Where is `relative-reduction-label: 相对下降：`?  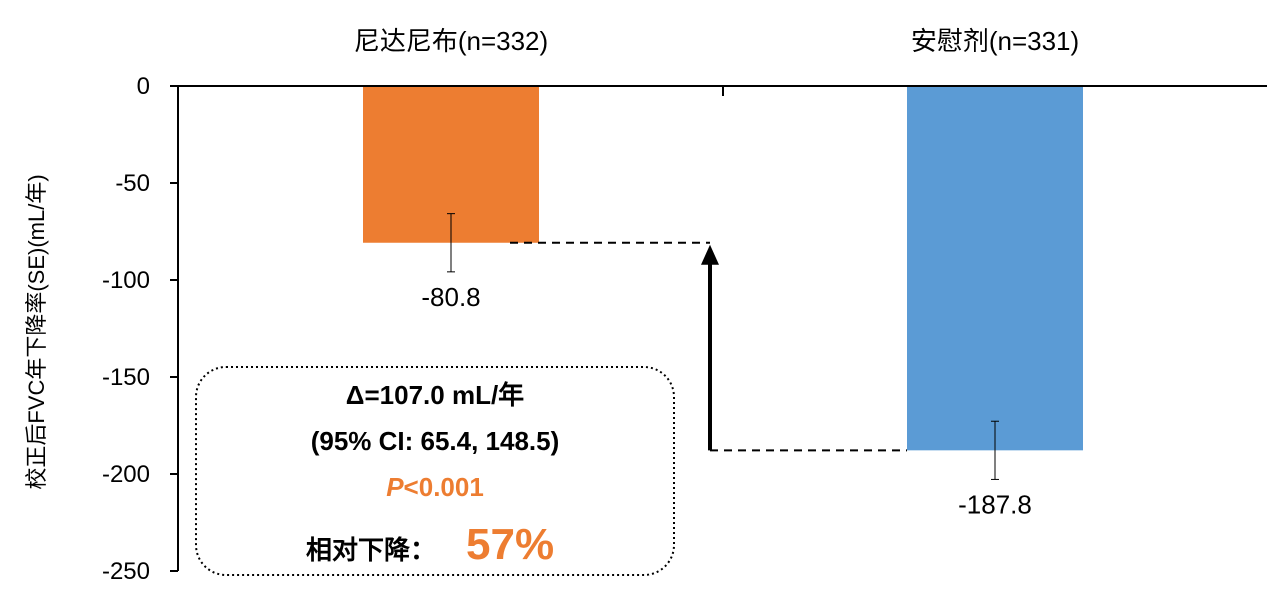 relative-reduction-label: 相对下降： is located at coordinates (371, 550).